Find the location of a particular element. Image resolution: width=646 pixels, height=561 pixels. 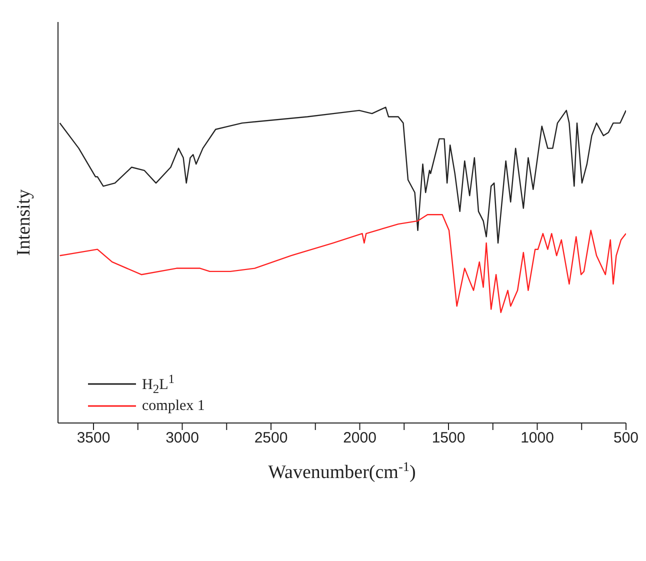

x-tick-label: 1500 is located at coordinates (449, 438).